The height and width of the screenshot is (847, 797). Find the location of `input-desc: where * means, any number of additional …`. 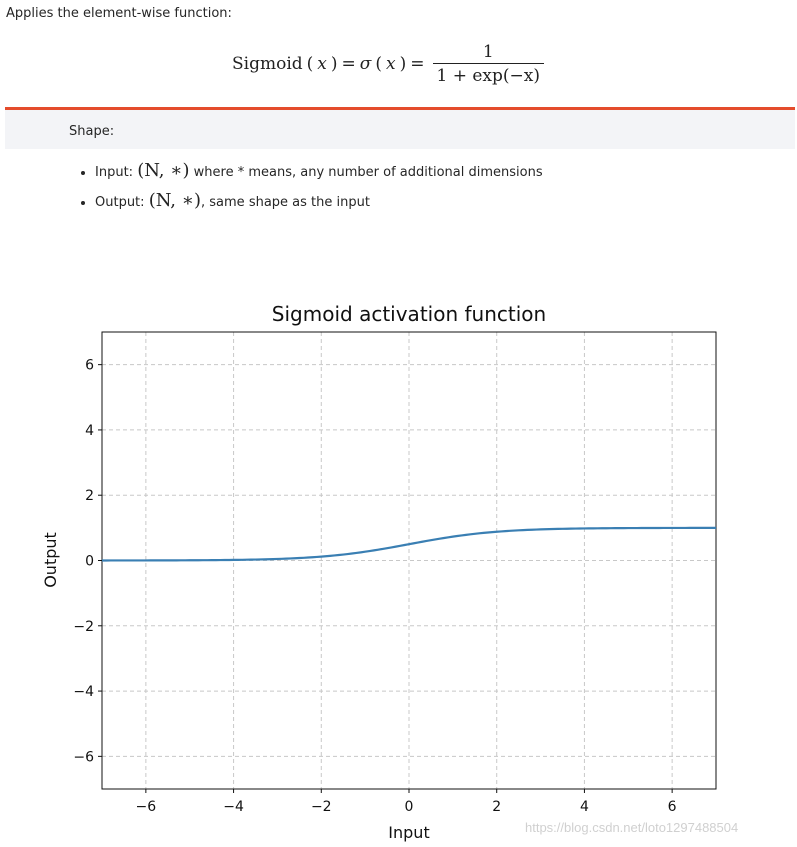

input-desc: where * means, any number of additional … is located at coordinates (366, 172).